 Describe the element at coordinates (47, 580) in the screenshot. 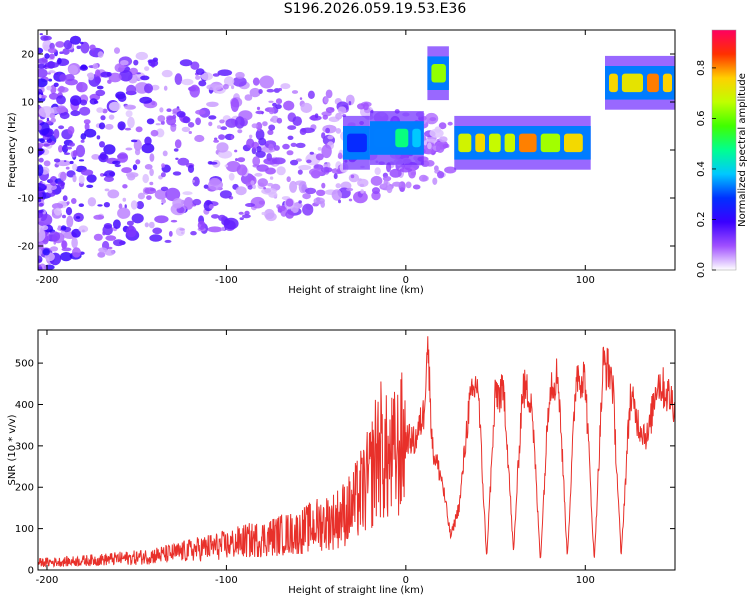

I see `snr-x-tick-label: -200` at that location.